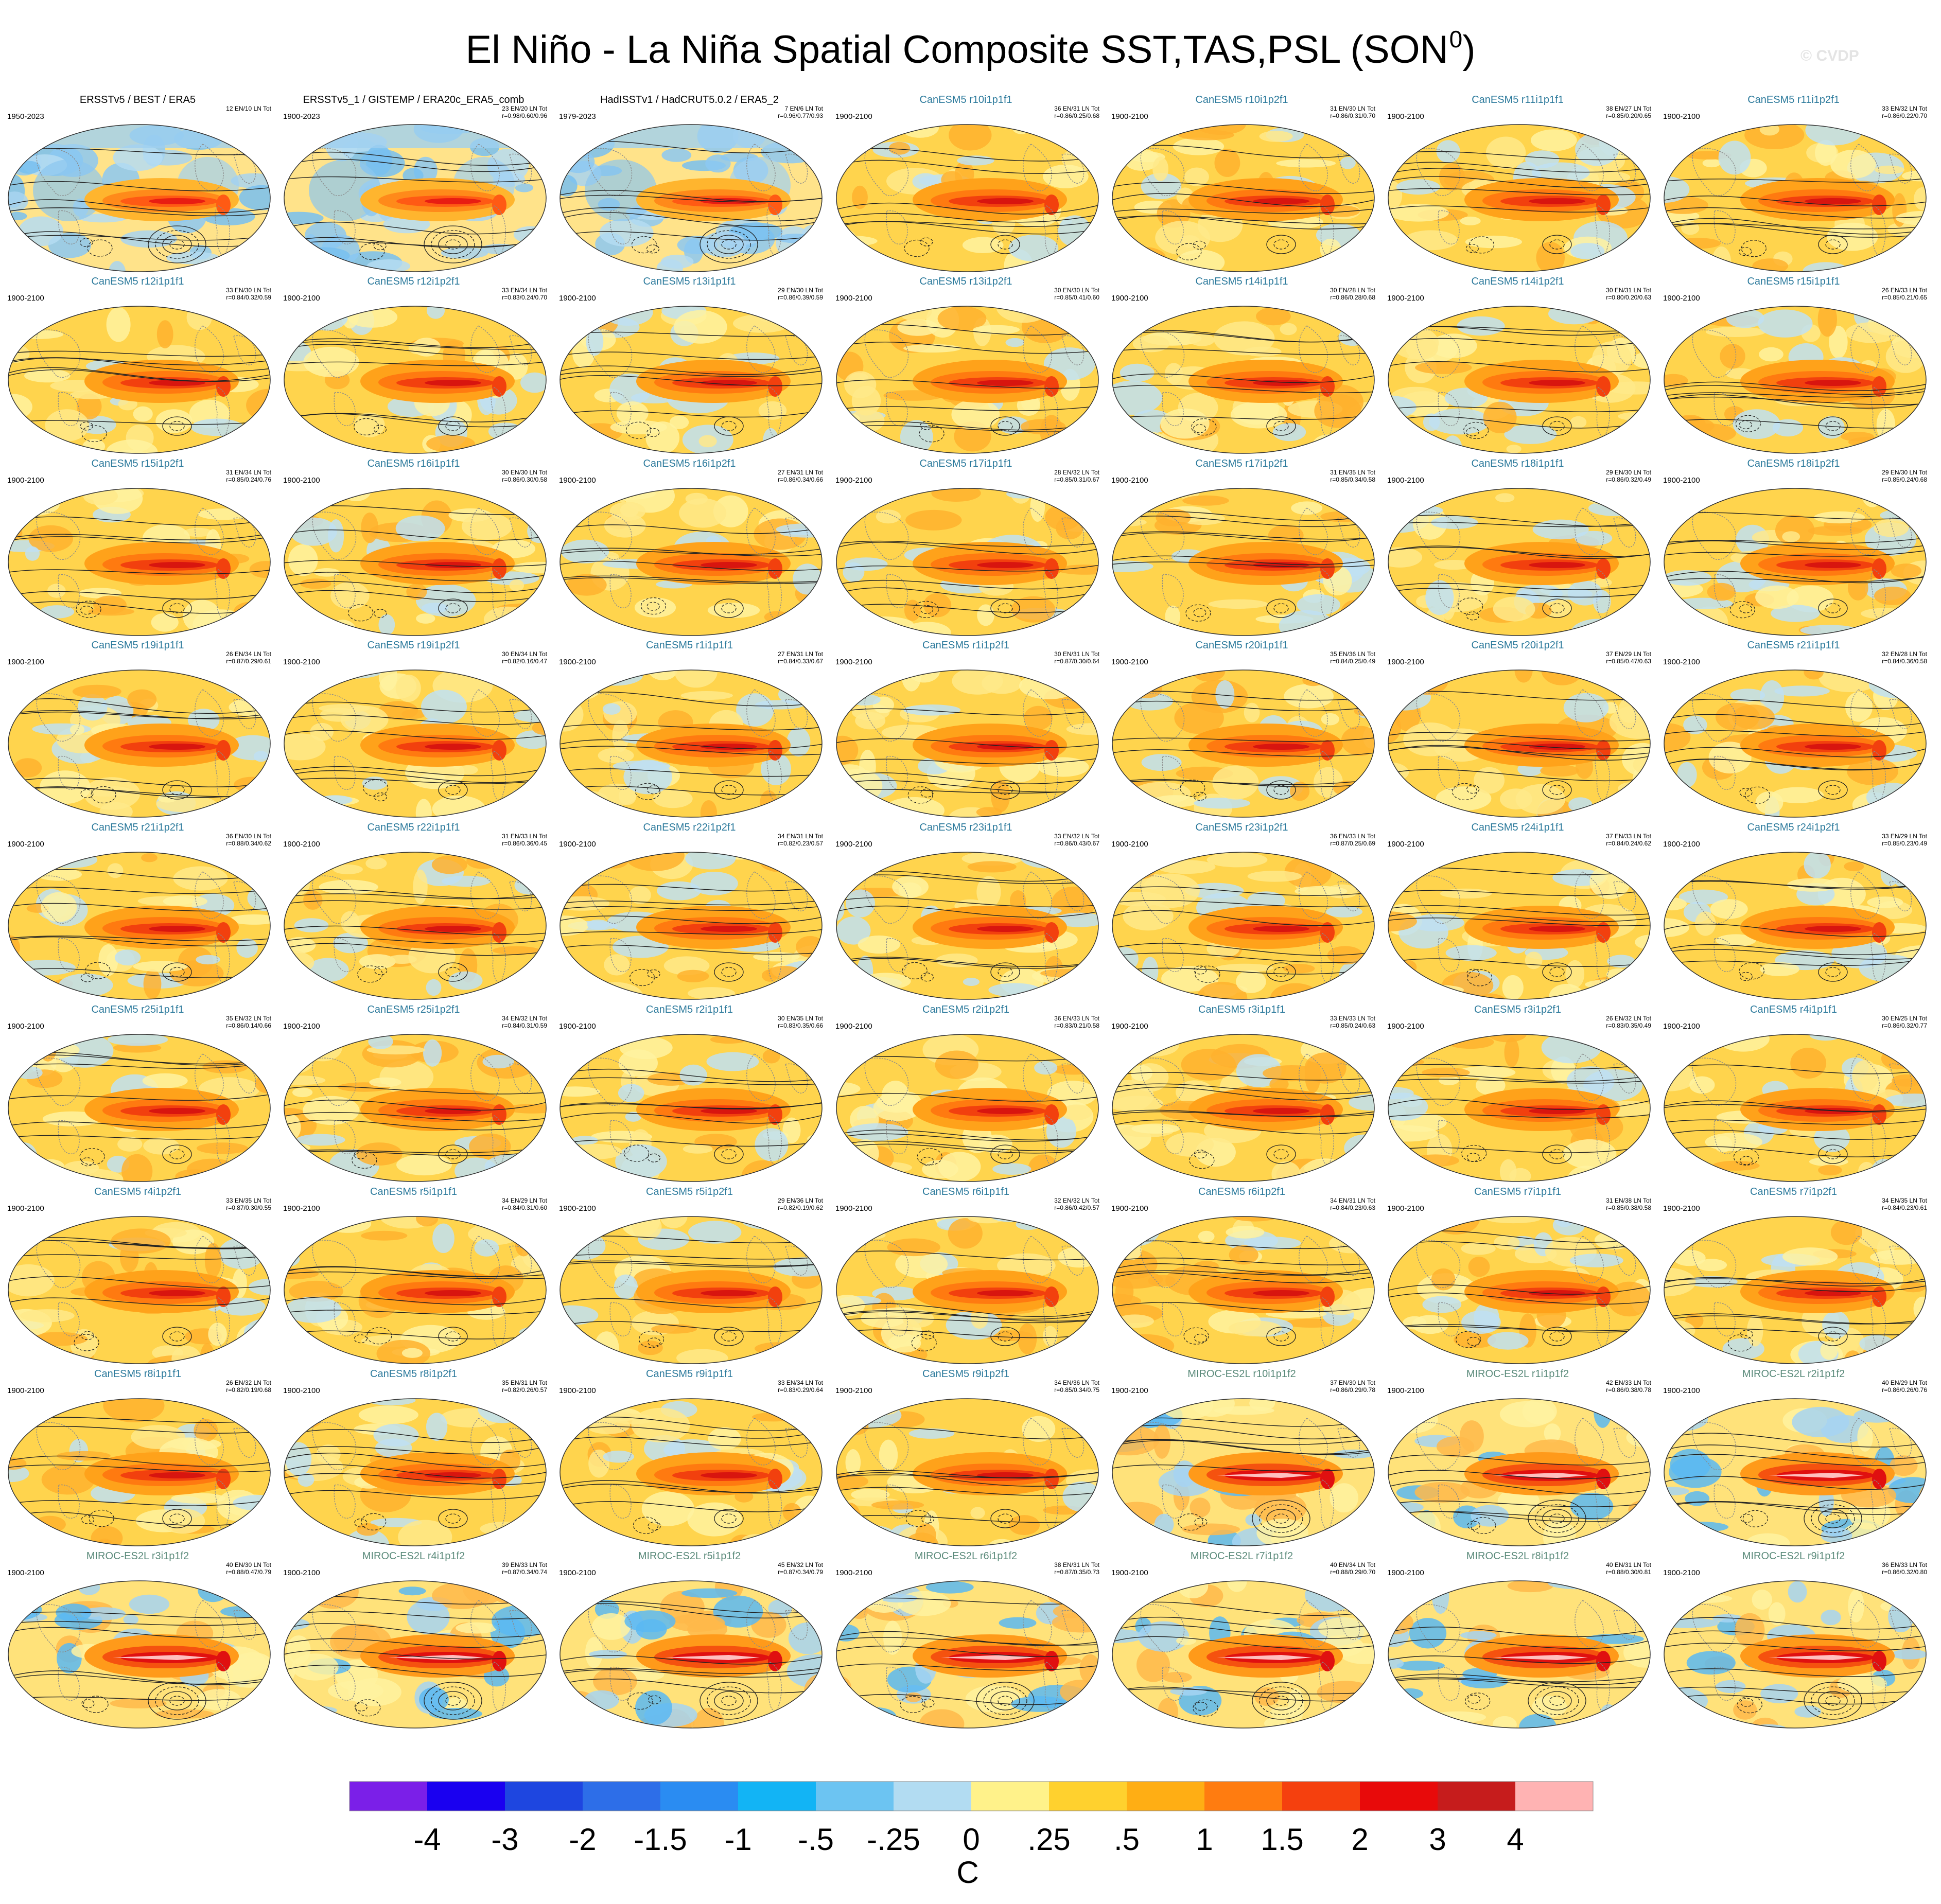  Describe the element at coordinates (1557, 929) in the screenshot. I see `enso-peak` at that location.